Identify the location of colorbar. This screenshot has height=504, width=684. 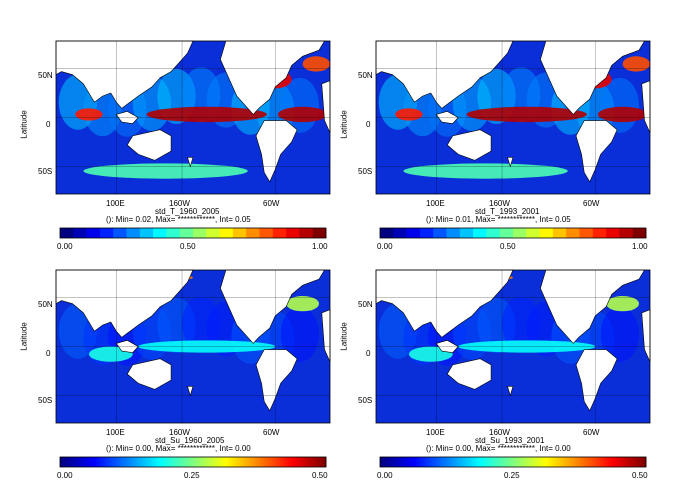
(513, 462).